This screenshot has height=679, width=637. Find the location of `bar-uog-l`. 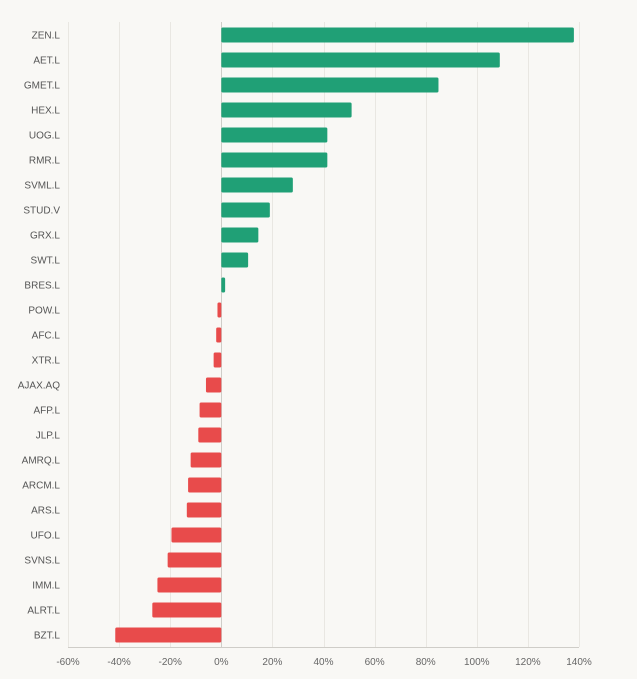

bar-uog-l is located at coordinates (274, 135).